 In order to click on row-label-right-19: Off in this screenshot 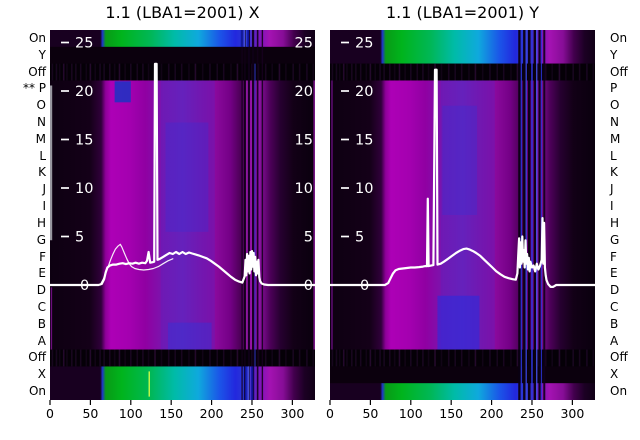, I will do `click(619, 357)`.